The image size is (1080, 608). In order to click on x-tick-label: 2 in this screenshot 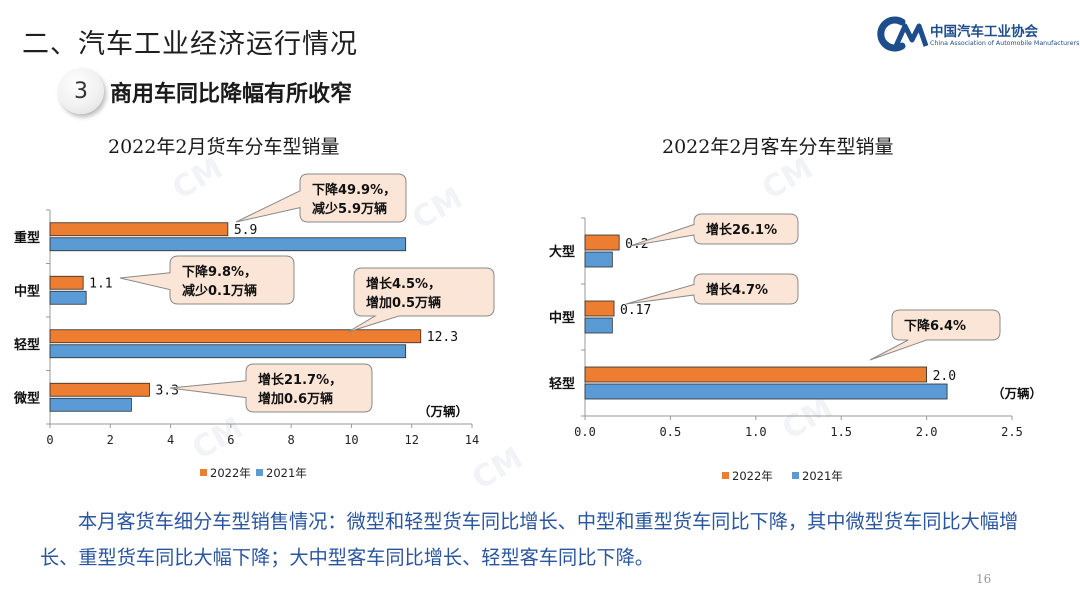, I will do `click(110, 440)`.